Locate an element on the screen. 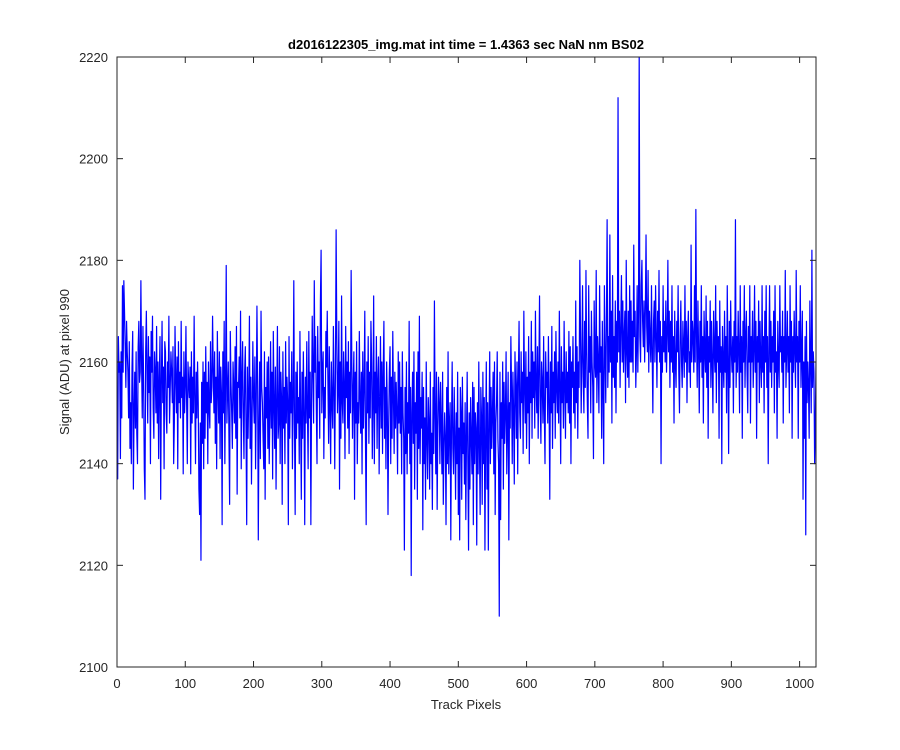 The height and width of the screenshot is (750, 900). x-tick-label: 800 is located at coordinates (663, 683).